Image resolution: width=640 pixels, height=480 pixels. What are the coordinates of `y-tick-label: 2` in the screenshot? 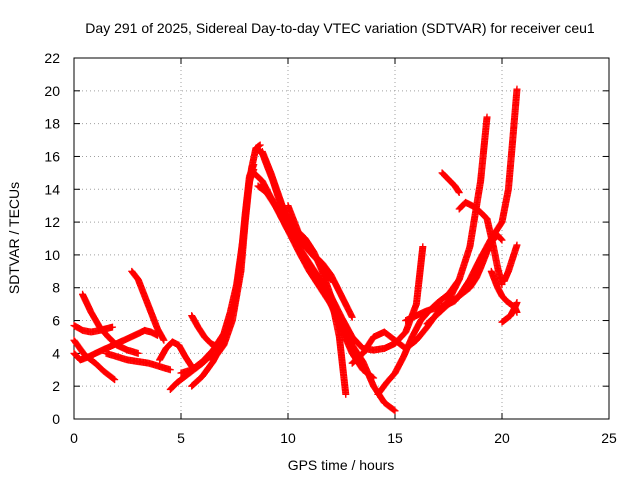 It's located at (56, 386).